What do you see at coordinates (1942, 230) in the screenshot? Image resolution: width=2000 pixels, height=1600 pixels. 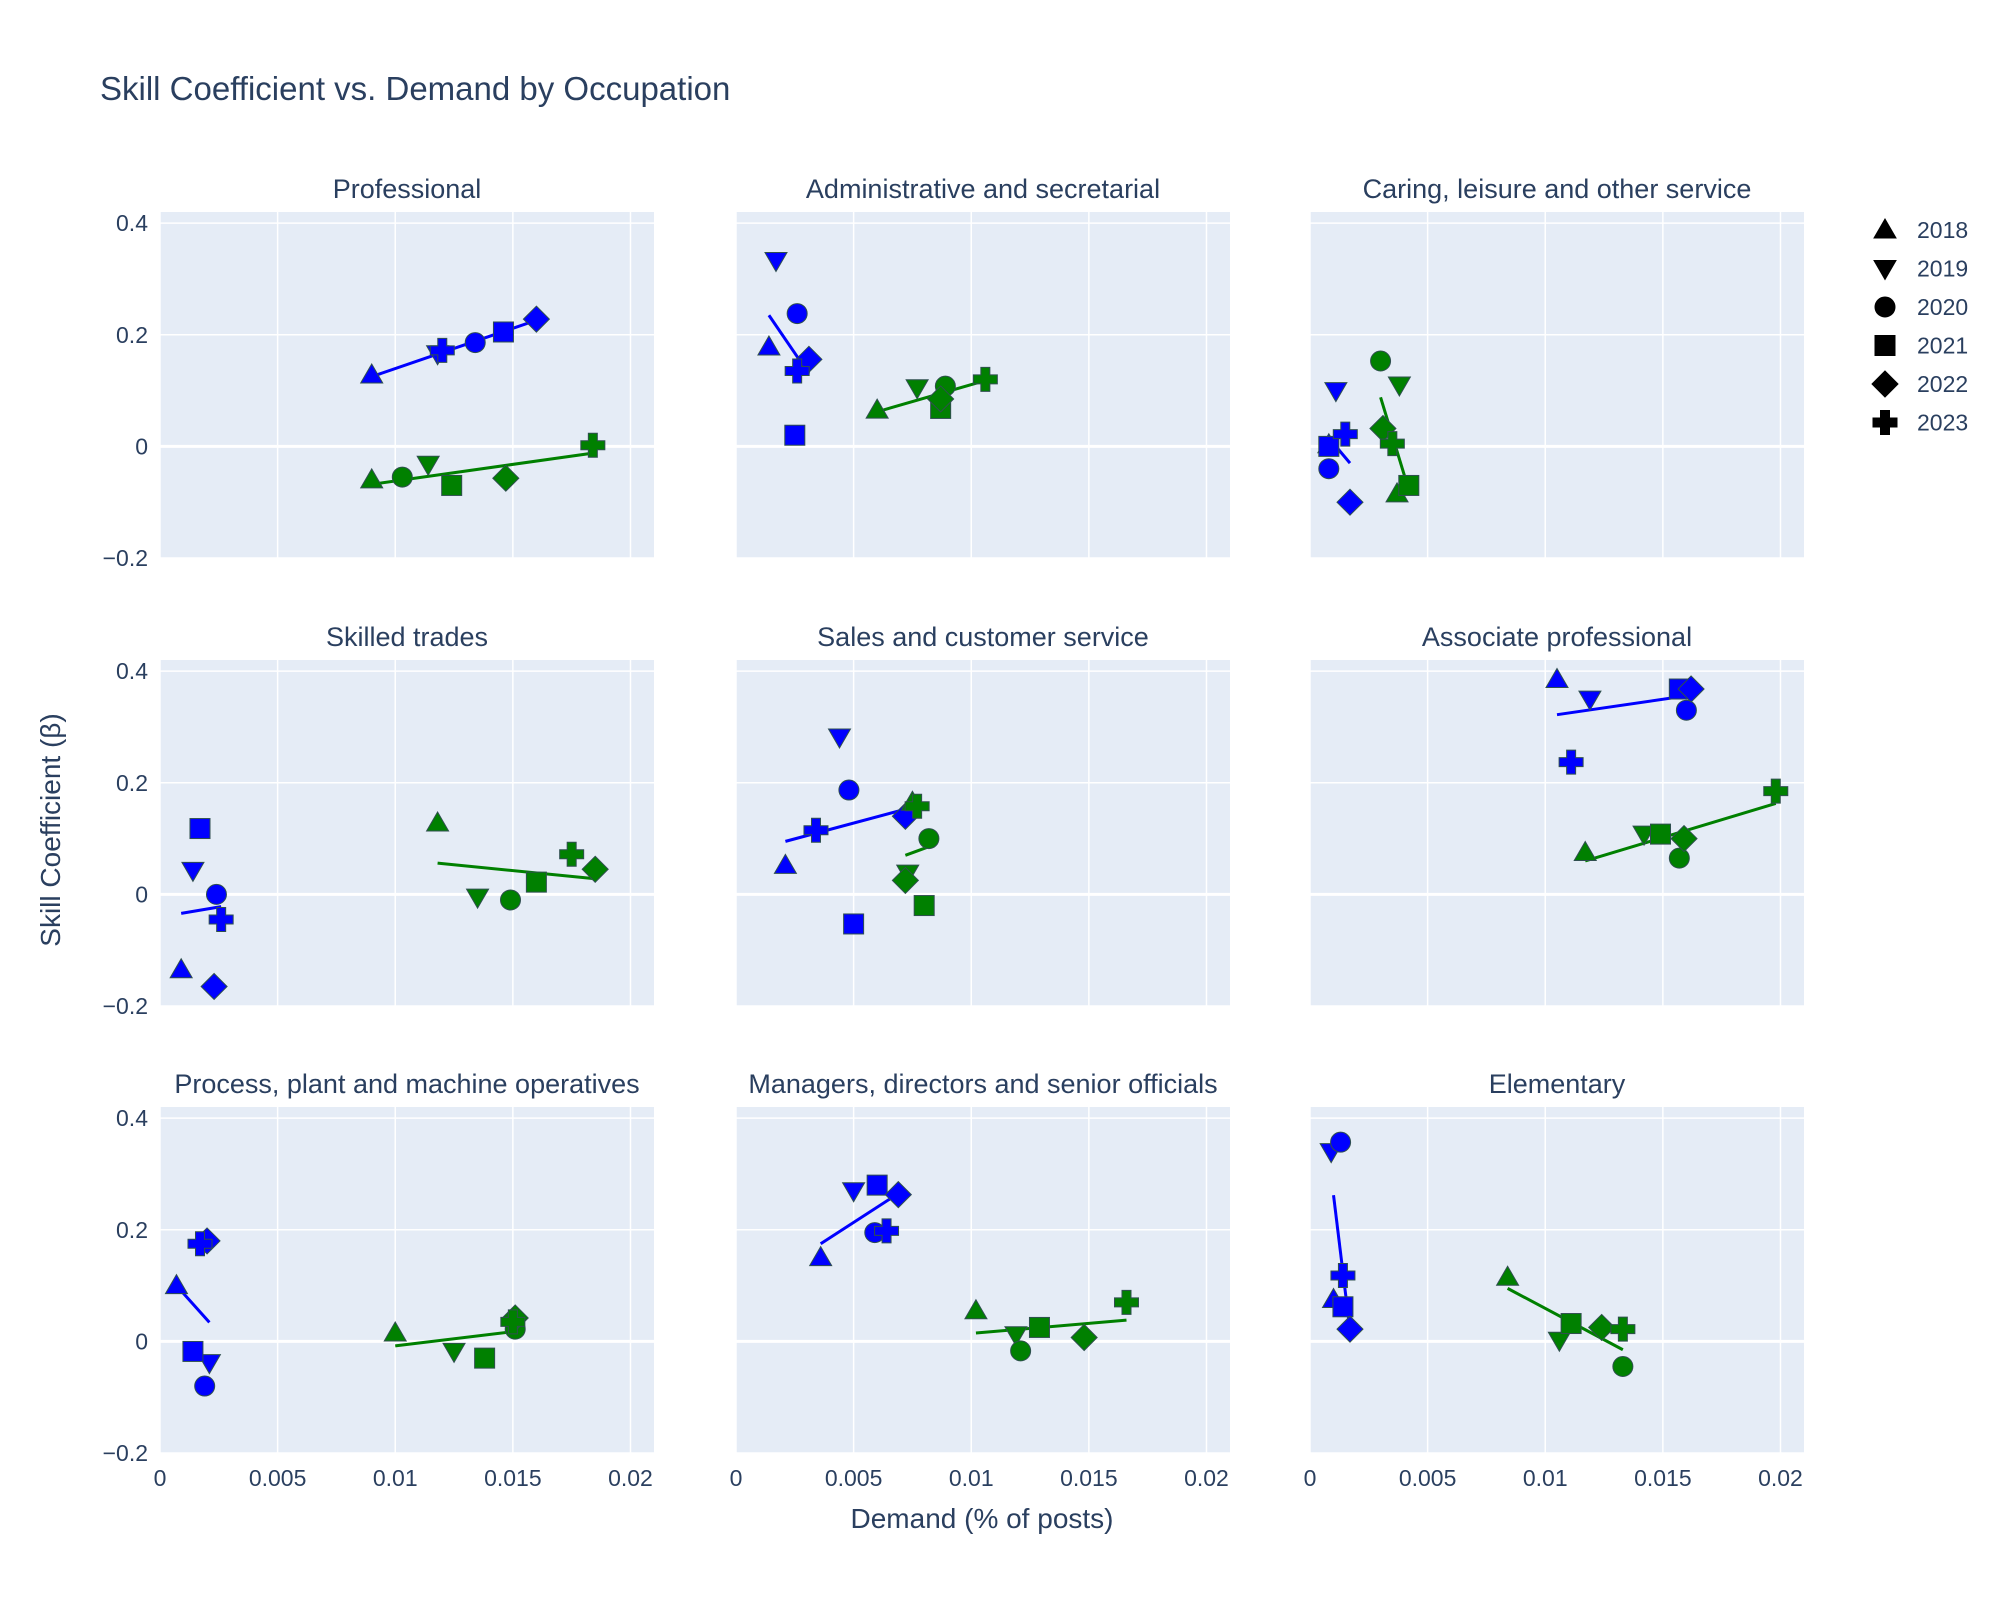 I see `legend-label: 2018` at bounding box center [1942, 230].